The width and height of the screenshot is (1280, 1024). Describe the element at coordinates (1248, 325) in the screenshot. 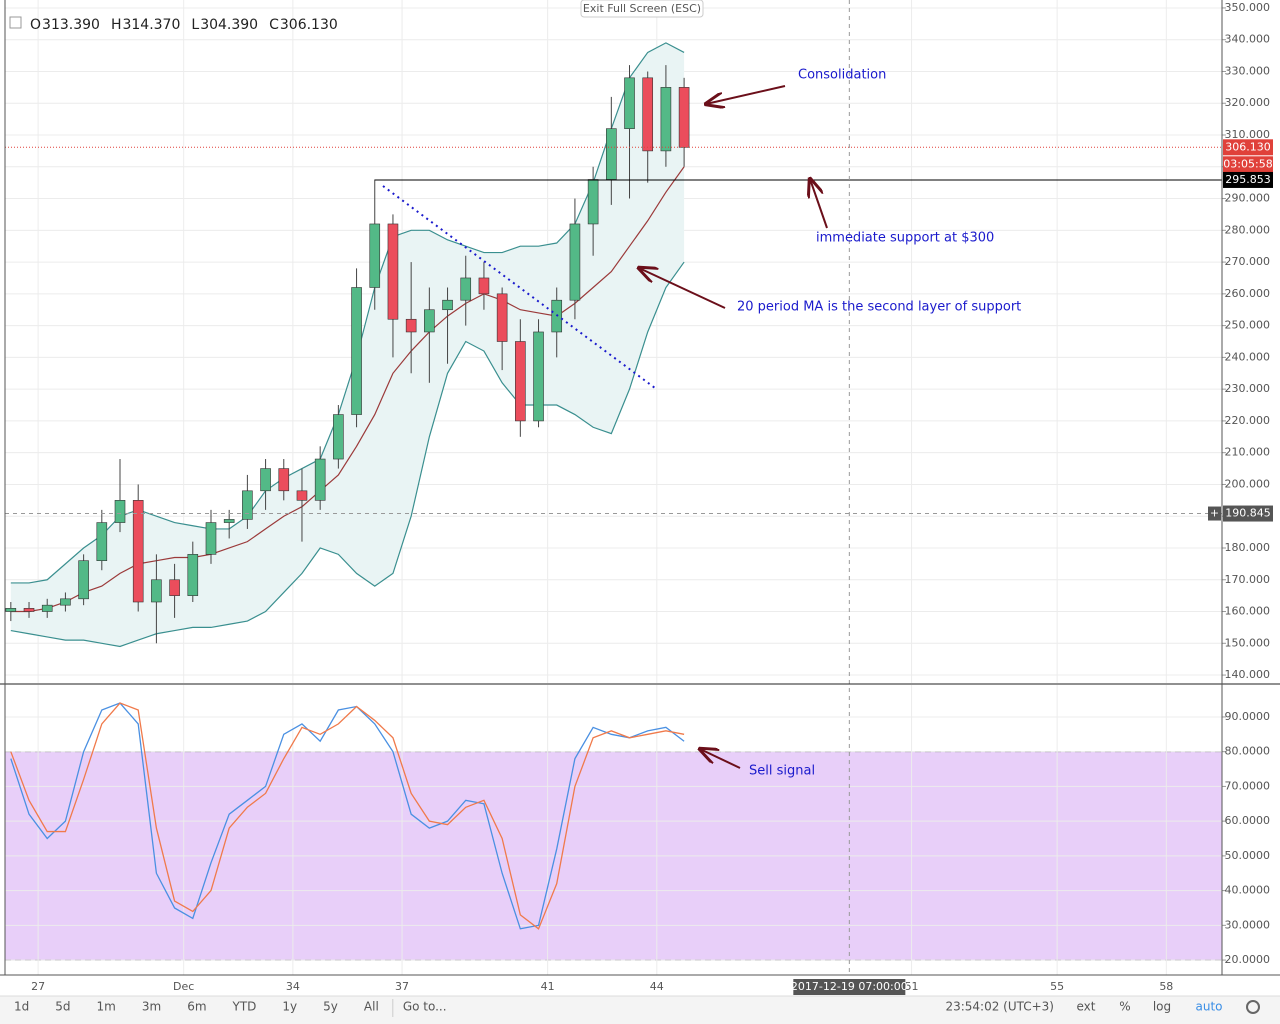

I see `y-tick-label: 250.000` at that location.